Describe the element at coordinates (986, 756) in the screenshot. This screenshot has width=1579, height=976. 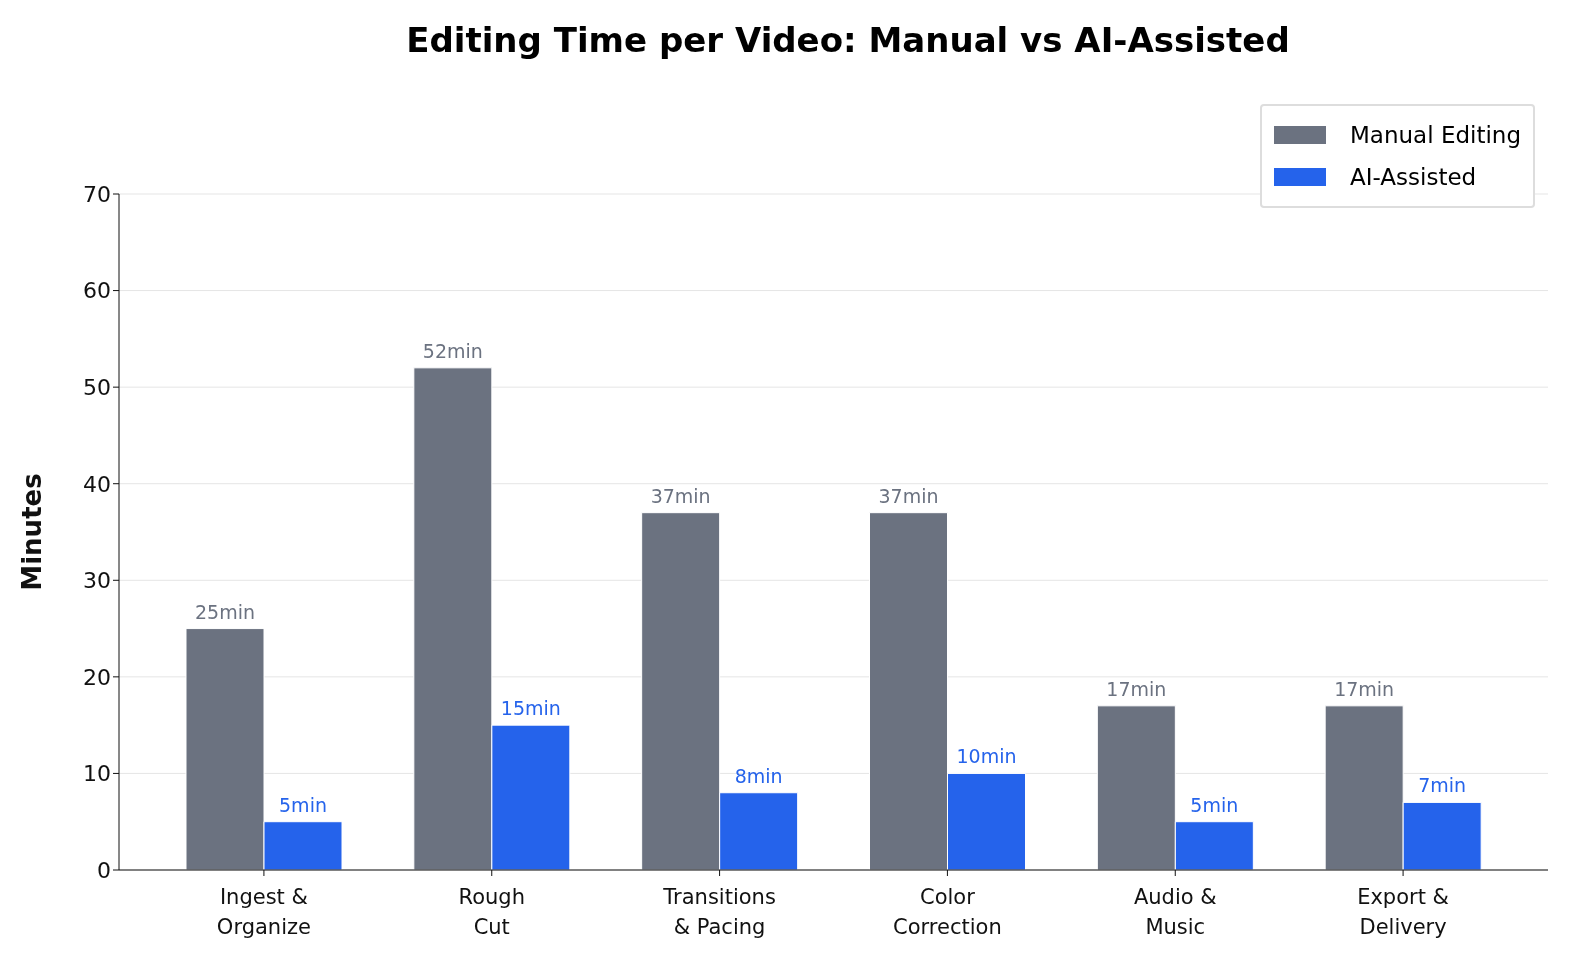
I see `data-label: 10min` at that location.